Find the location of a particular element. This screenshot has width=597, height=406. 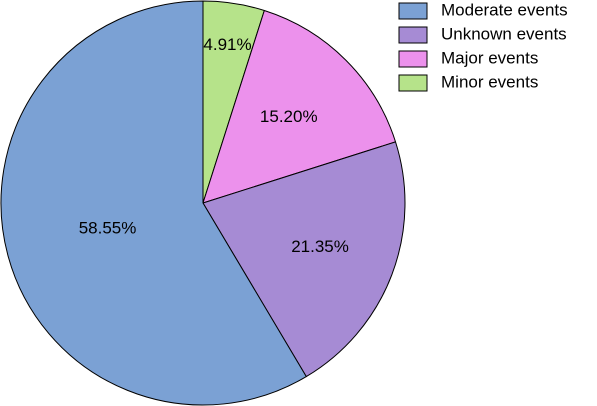

legend-swatch-moderate-events is located at coordinates (413, 11).